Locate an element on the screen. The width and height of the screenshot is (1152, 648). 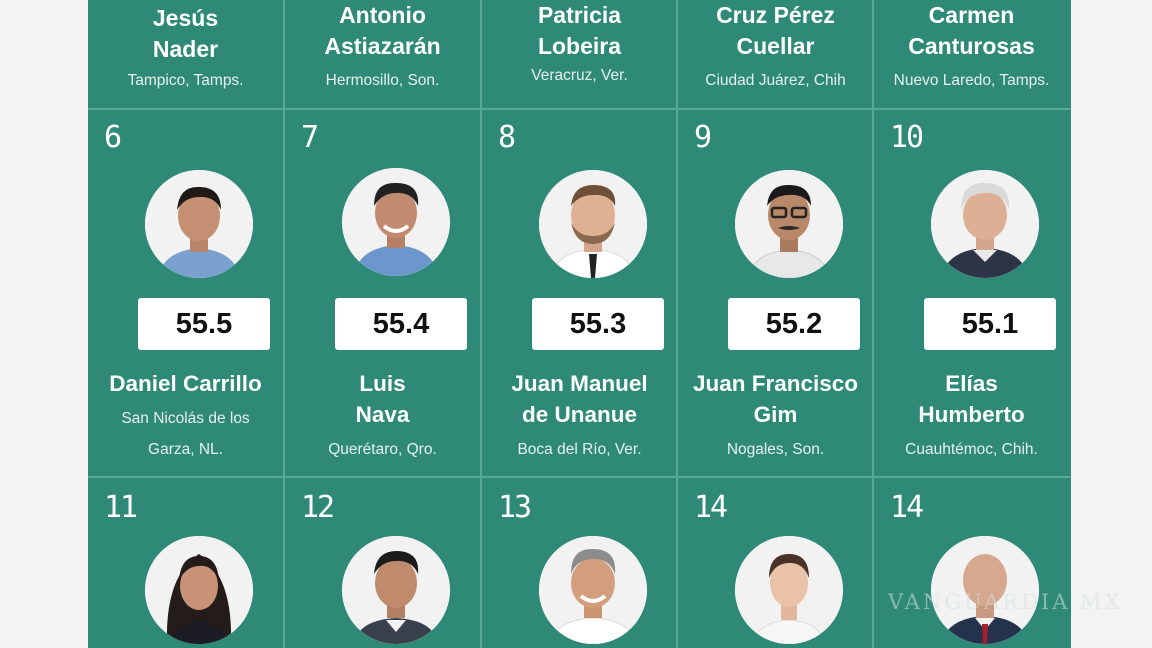
candidate-card: Cruz Pérez Cuellar Ciudad Juárez, Chih is located at coordinates (775, 54).